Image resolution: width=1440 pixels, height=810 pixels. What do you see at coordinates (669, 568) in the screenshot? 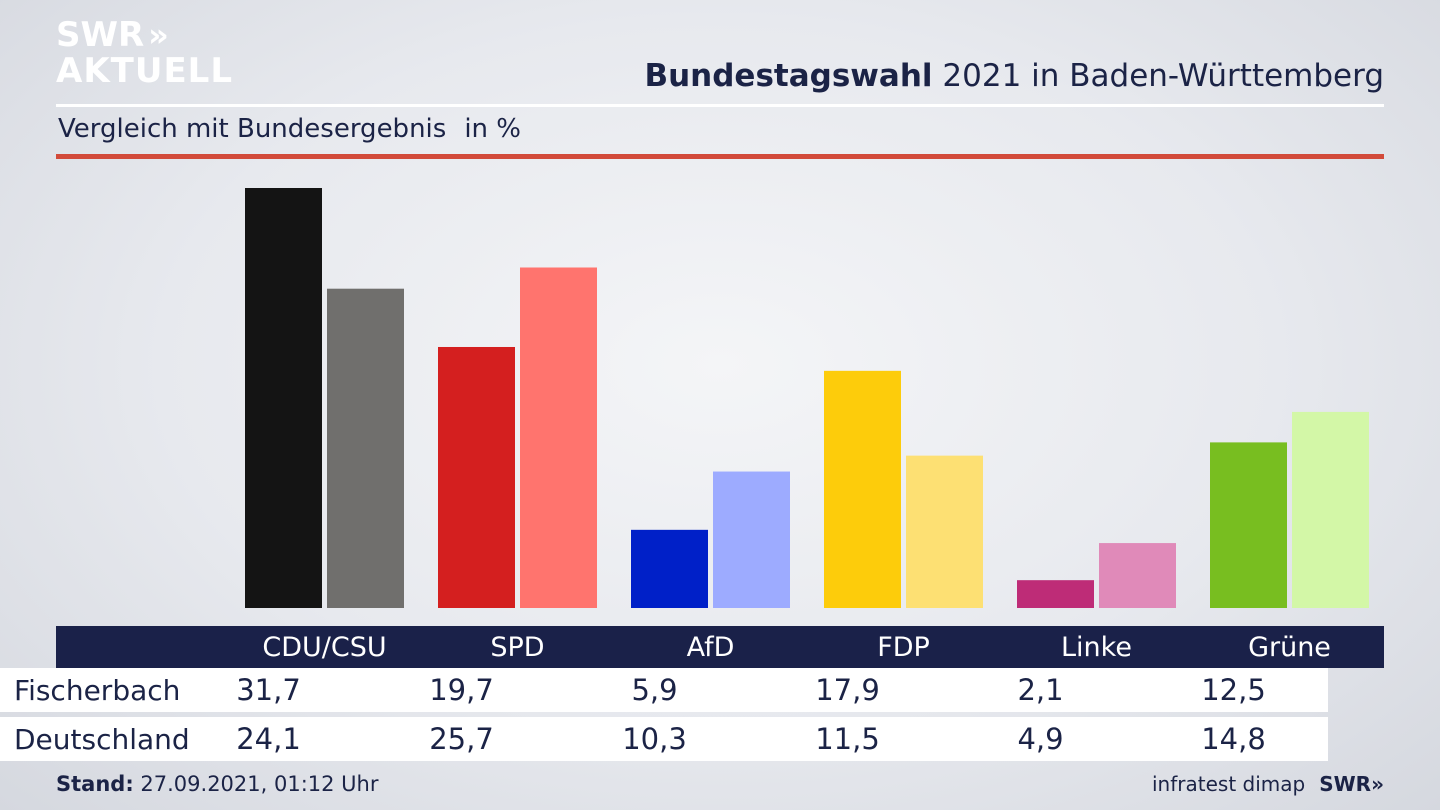
I see `bar-afd-fischerbach` at bounding box center [669, 568].